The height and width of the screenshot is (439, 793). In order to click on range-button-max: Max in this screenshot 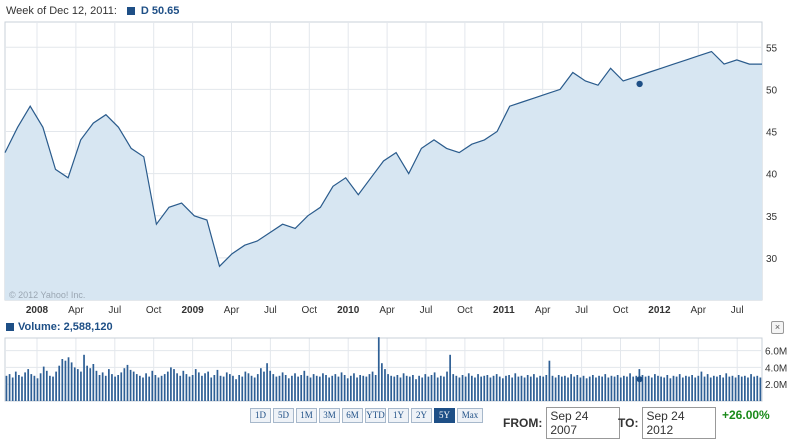, I will do `click(470, 415)`.